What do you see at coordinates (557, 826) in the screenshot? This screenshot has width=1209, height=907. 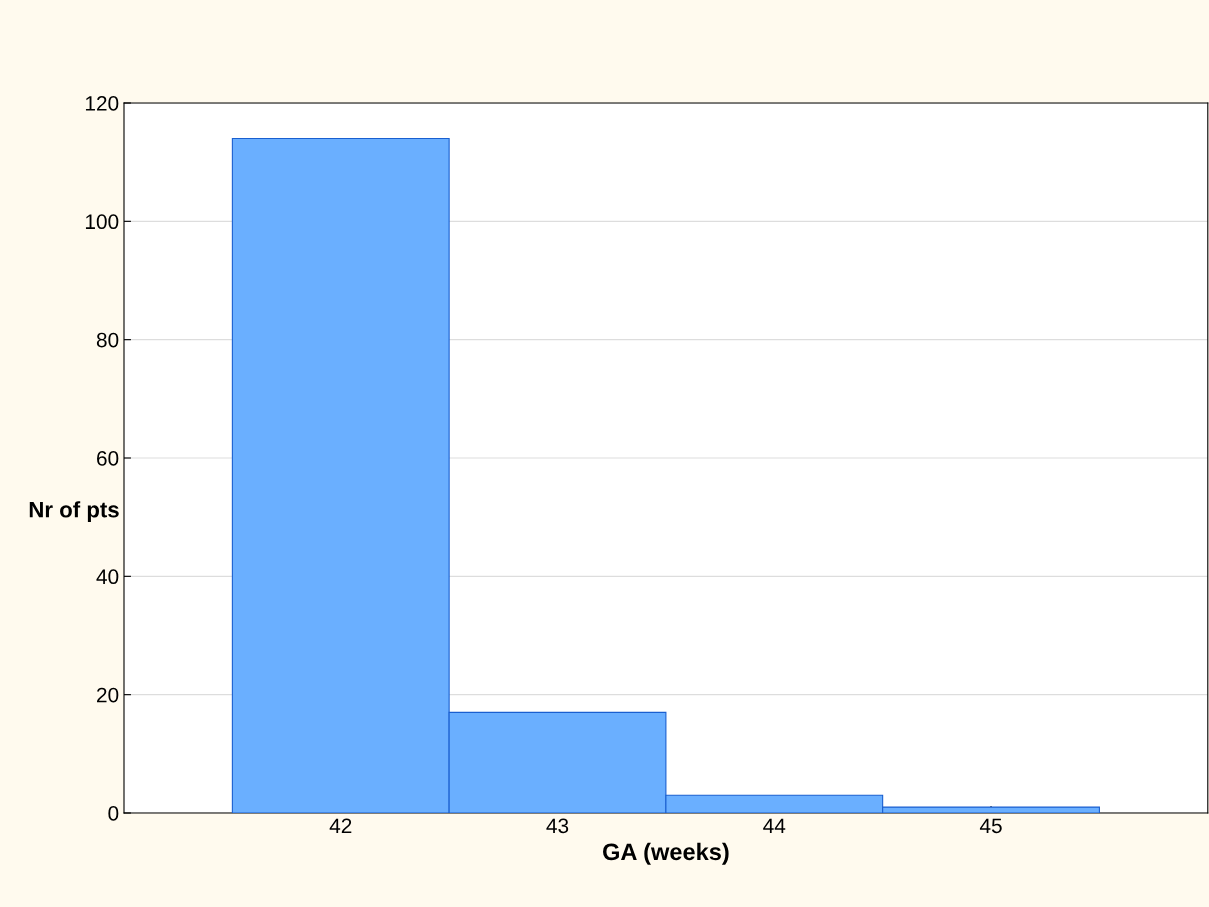 I see `x-tick-label: 43` at bounding box center [557, 826].